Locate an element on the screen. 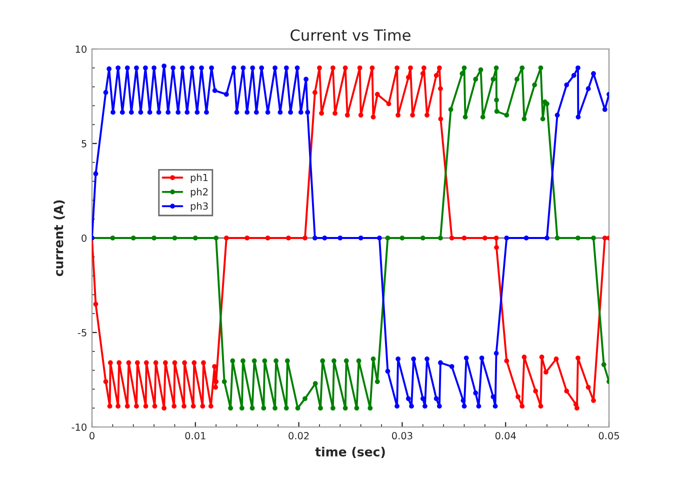  y-tick-label: 5 is located at coordinates (84, 144).